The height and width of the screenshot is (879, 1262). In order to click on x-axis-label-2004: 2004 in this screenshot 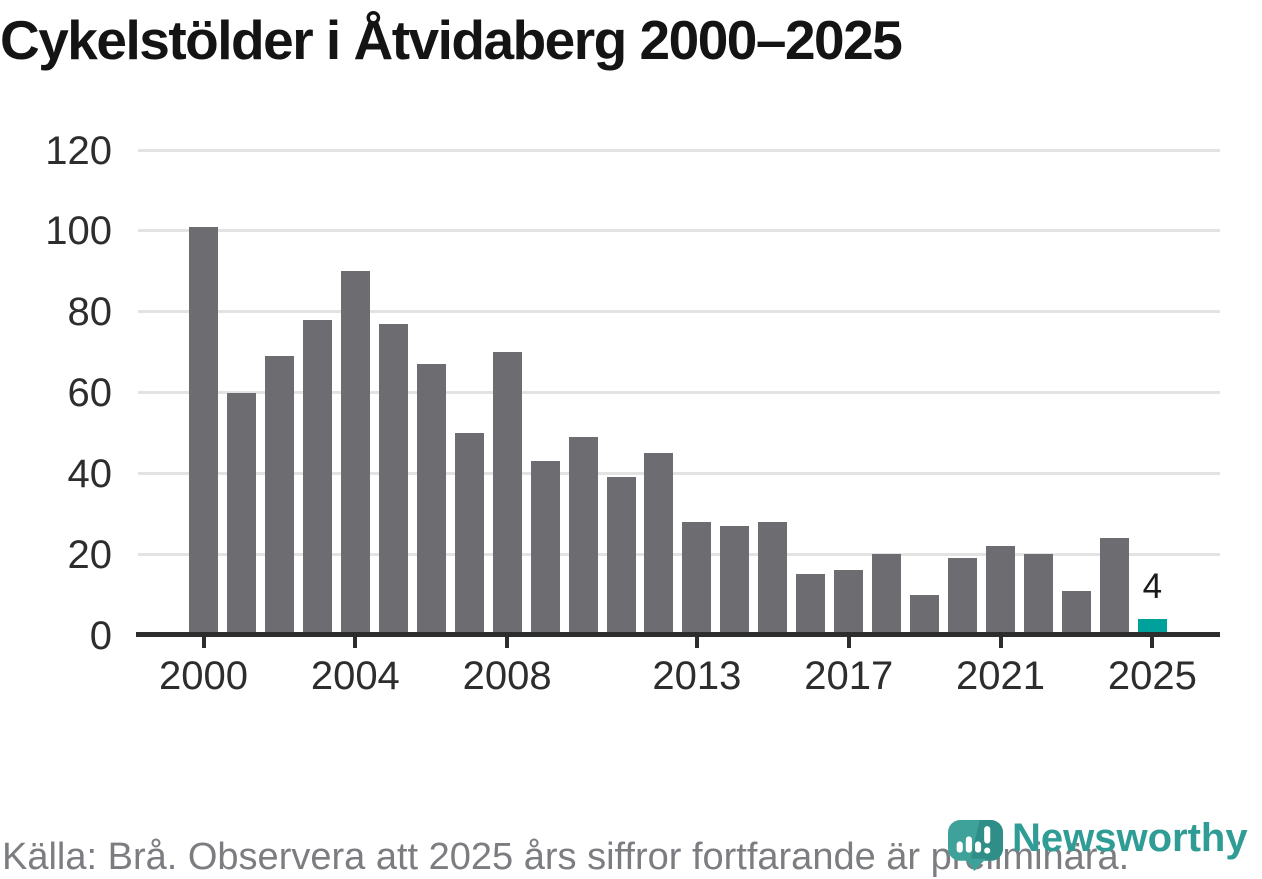, I will do `click(355, 676)`.